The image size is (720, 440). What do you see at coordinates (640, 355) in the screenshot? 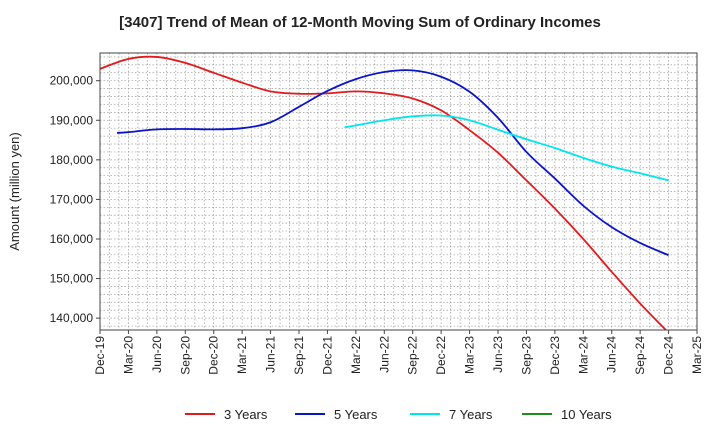
I see `x-tick-label: Sep-24` at bounding box center [640, 355].